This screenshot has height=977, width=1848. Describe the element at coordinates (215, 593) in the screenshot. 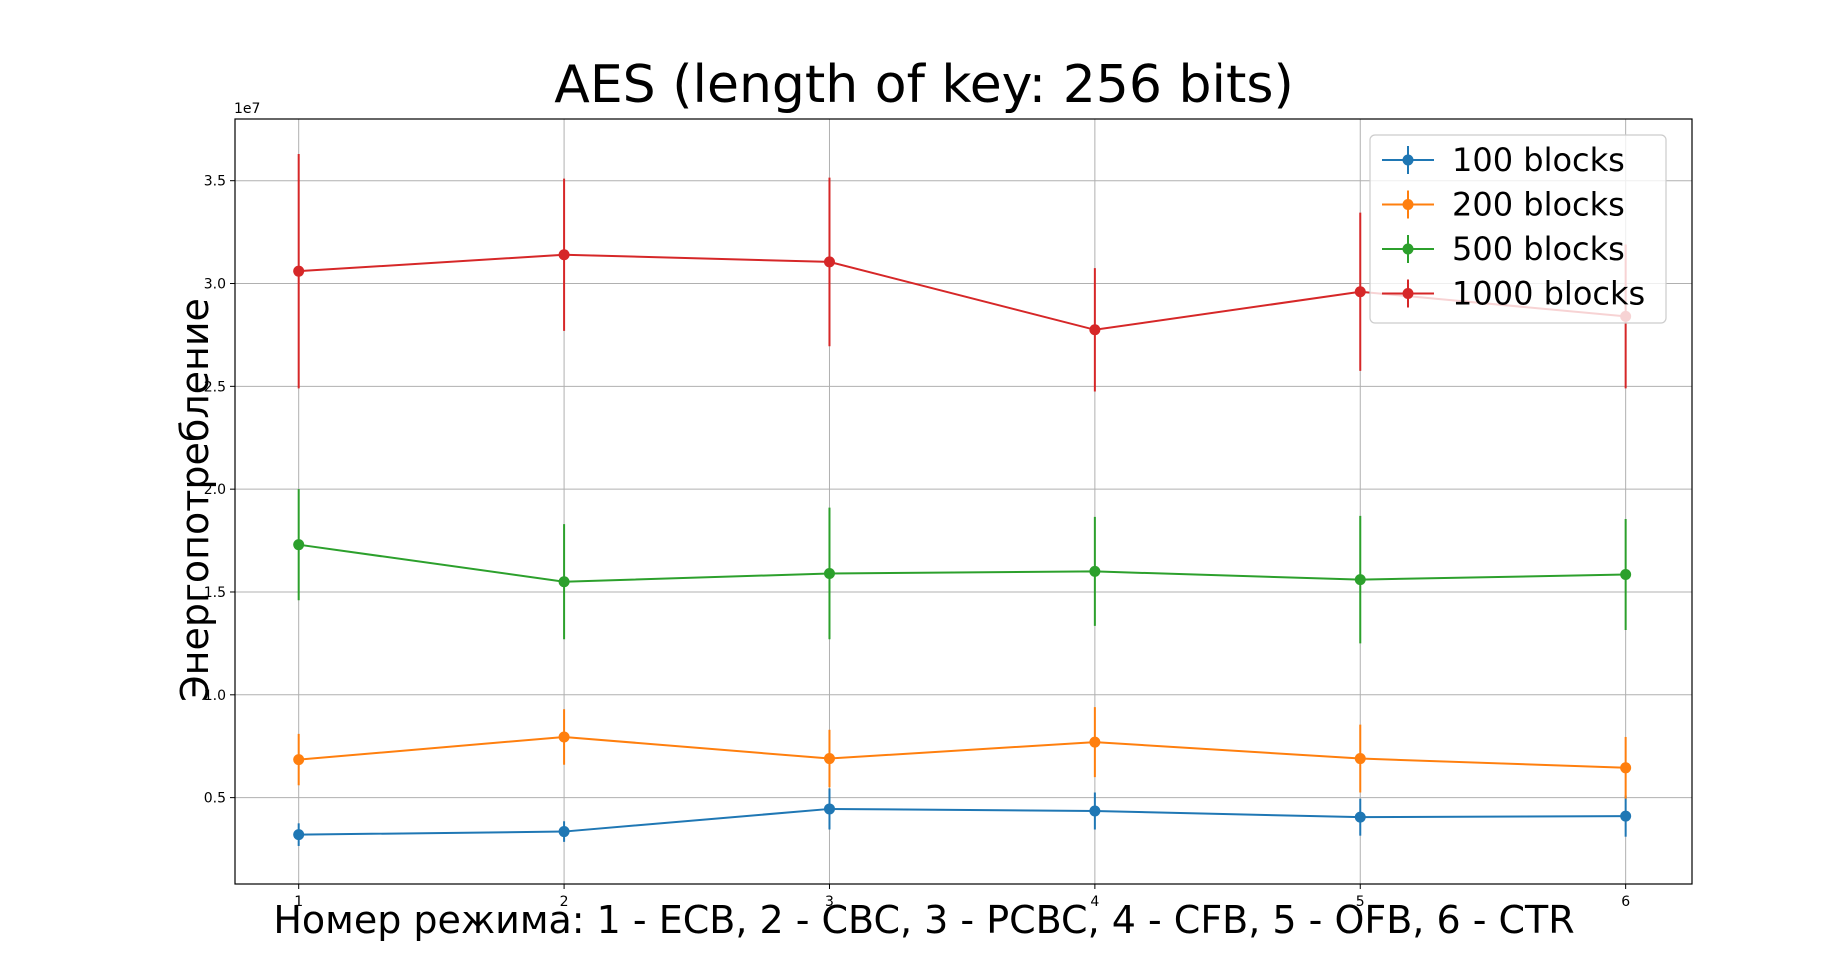

I see `y-tick-label: 1.5` at that location.